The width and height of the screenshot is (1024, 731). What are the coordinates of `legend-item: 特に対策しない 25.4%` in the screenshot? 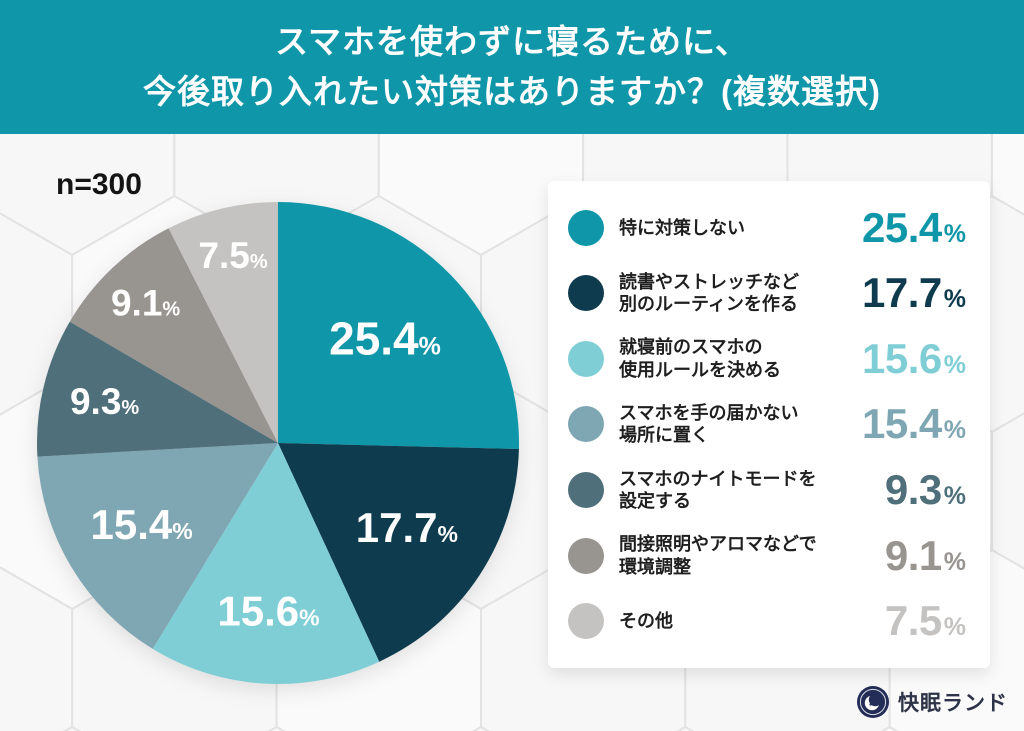 It's located at (767, 228).